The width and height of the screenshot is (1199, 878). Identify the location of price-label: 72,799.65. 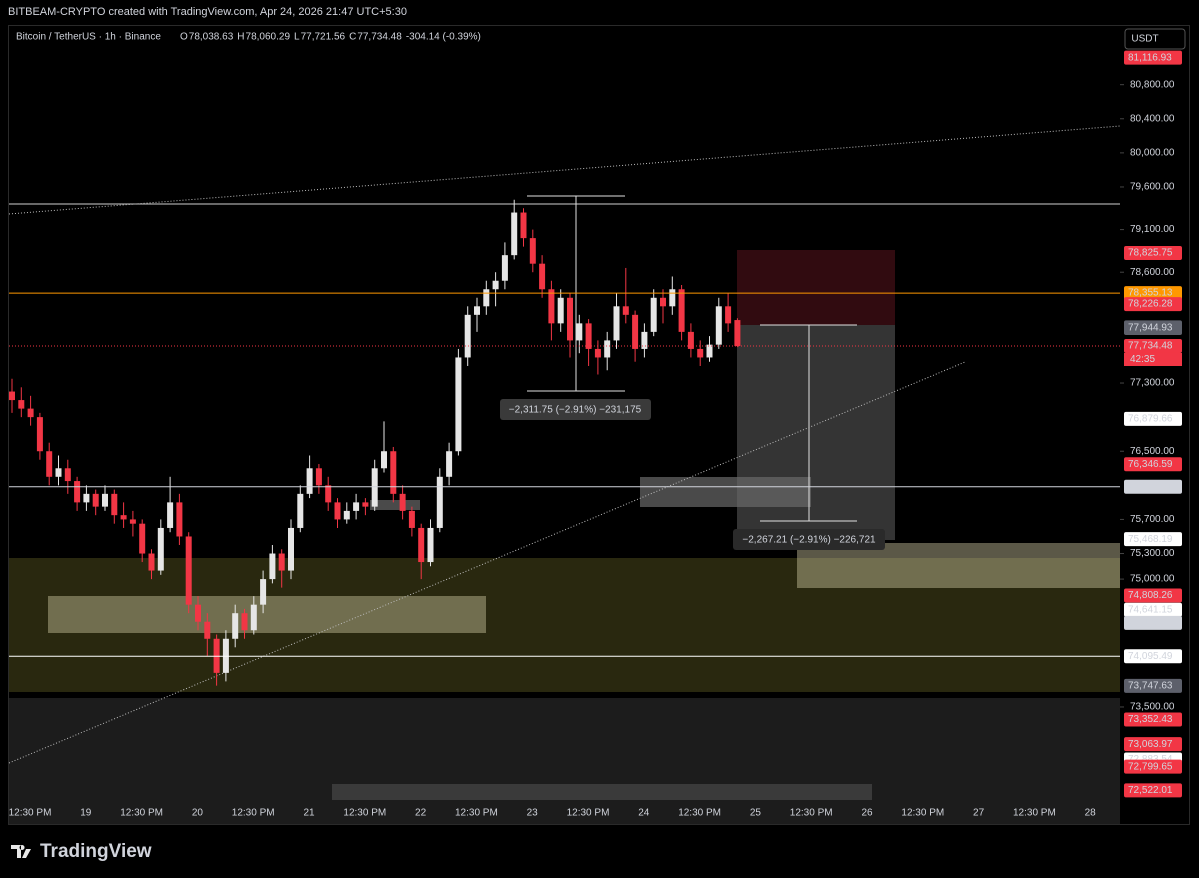
(1150, 766).